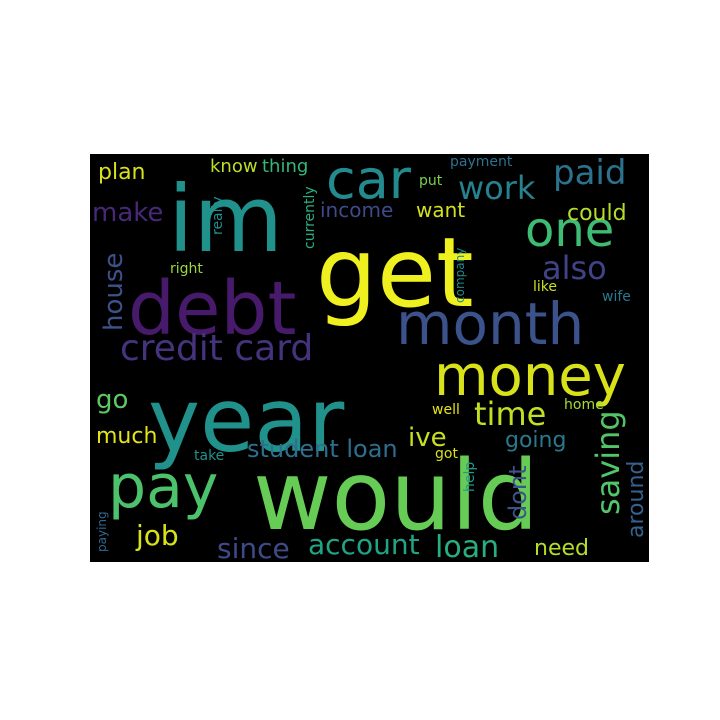 The height and width of the screenshot is (720, 720). What do you see at coordinates (209, 456) in the screenshot?
I see `word-take: take` at bounding box center [209, 456].